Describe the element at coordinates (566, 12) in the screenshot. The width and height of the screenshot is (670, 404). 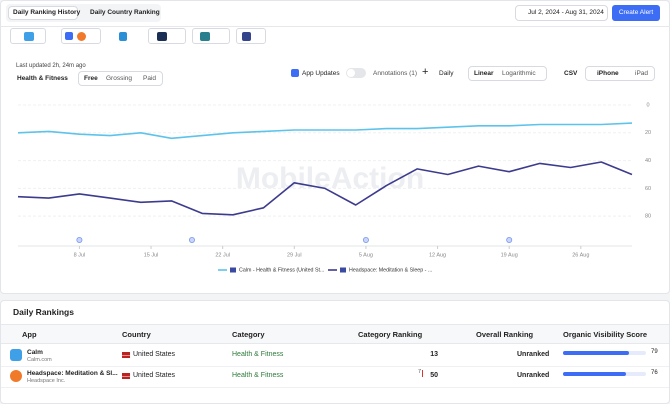
I see `date-range: Jul 2, 2024 - Aug 31, 2024` at that location.